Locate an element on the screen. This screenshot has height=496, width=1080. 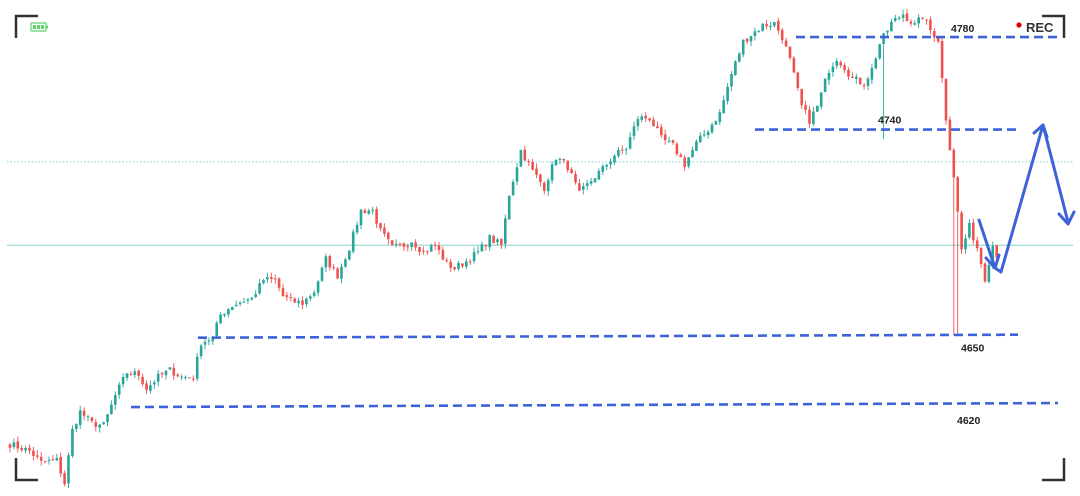
arrow-head-down-icon is located at coordinates (992, 261).